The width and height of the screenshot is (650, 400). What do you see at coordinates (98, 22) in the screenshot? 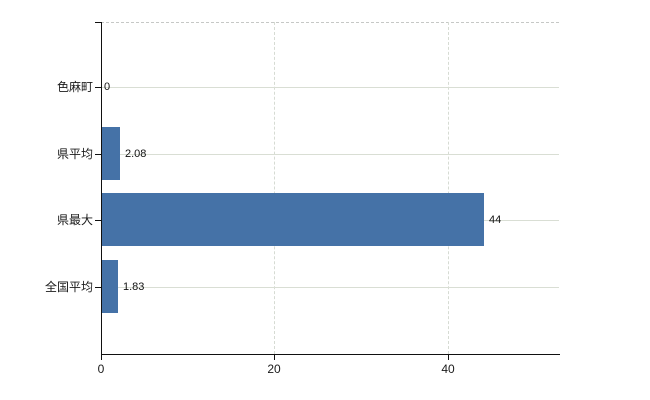
I see `y-axis-top-tick` at bounding box center [98, 22].